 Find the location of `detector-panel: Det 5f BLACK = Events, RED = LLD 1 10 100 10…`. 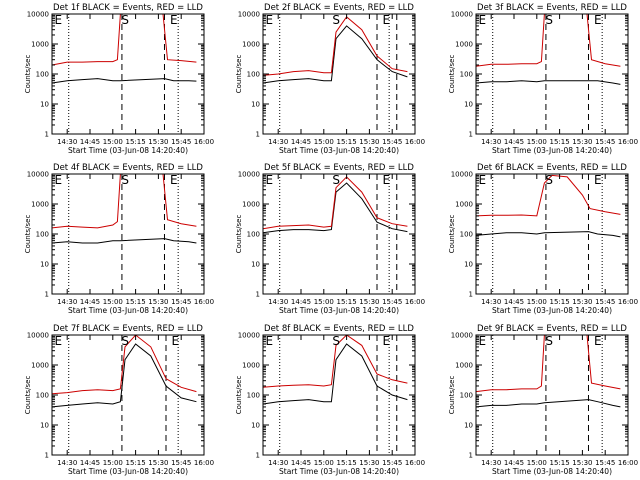

detector-panel: Det 5f BLACK = Events, RED = LLD 1 10 100 10… is located at coordinates (330, 239).